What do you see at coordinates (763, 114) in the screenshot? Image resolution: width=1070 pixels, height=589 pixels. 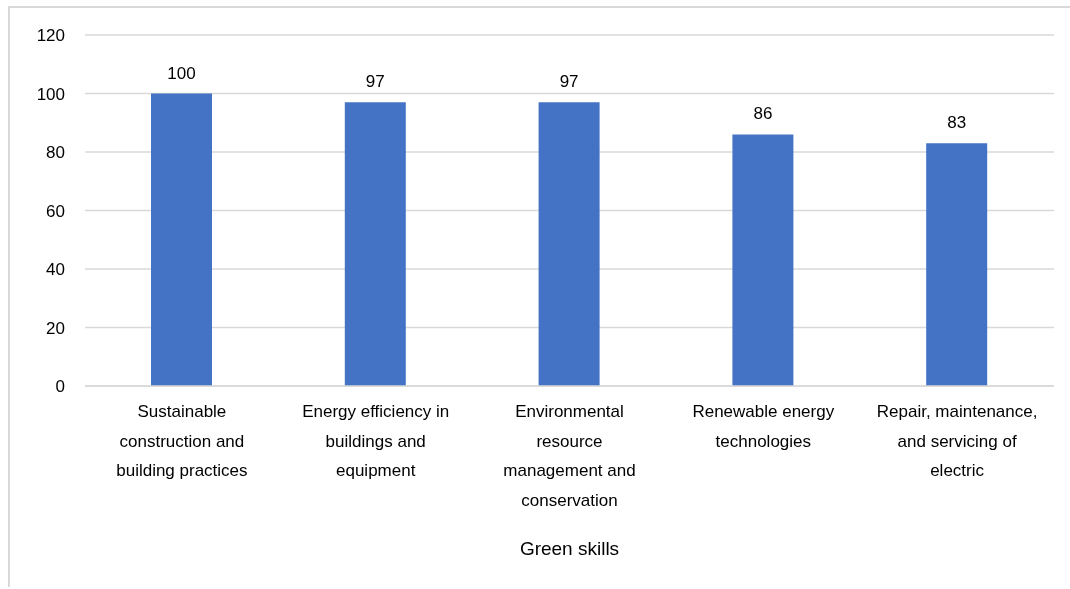 I see `data-label: 86` at bounding box center [763, 114].